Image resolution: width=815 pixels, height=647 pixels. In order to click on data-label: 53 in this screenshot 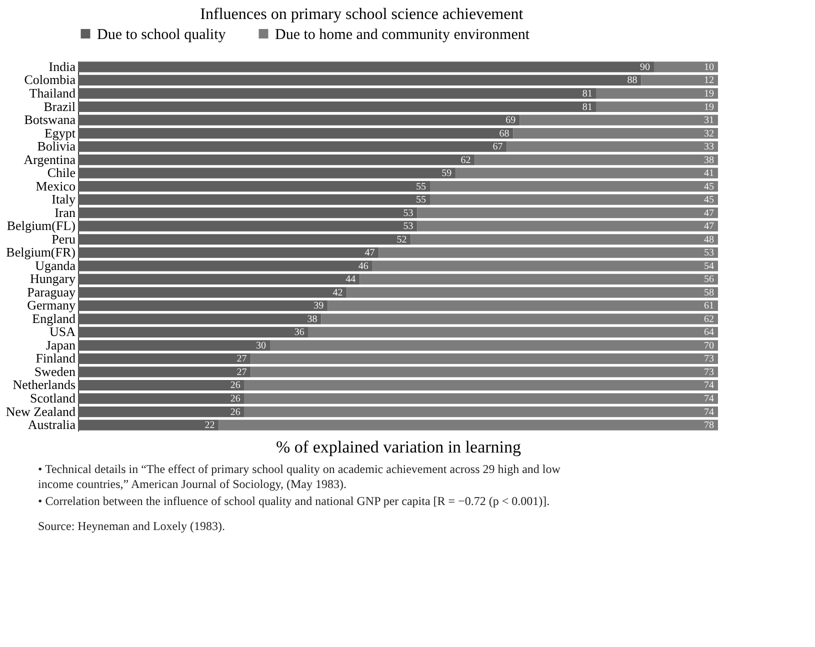, I will do `click(408, 213)`.